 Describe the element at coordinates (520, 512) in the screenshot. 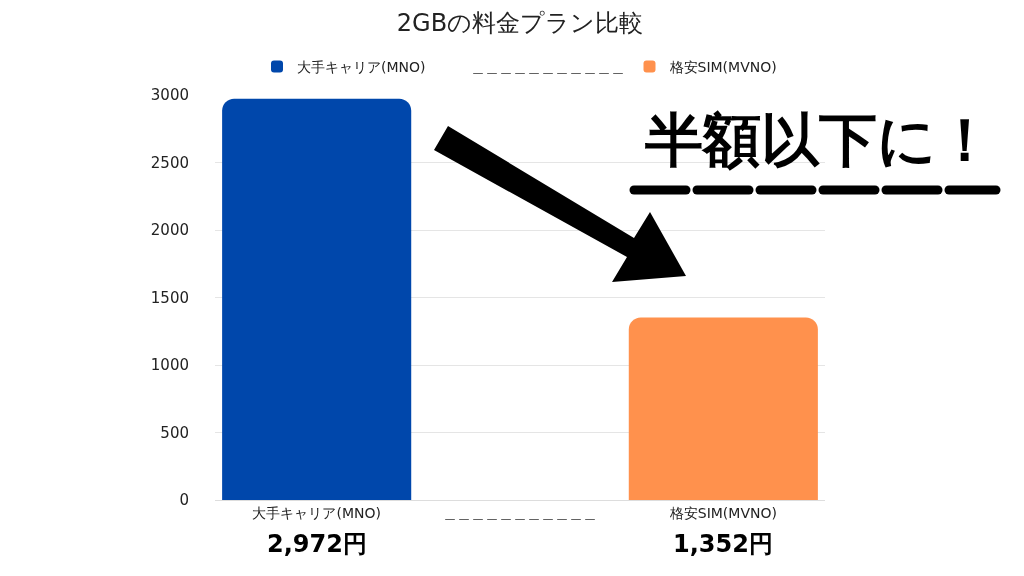

I see `x-tick-label: ＿＿＿＿＿＿＿＿＿＿＿` at that location.